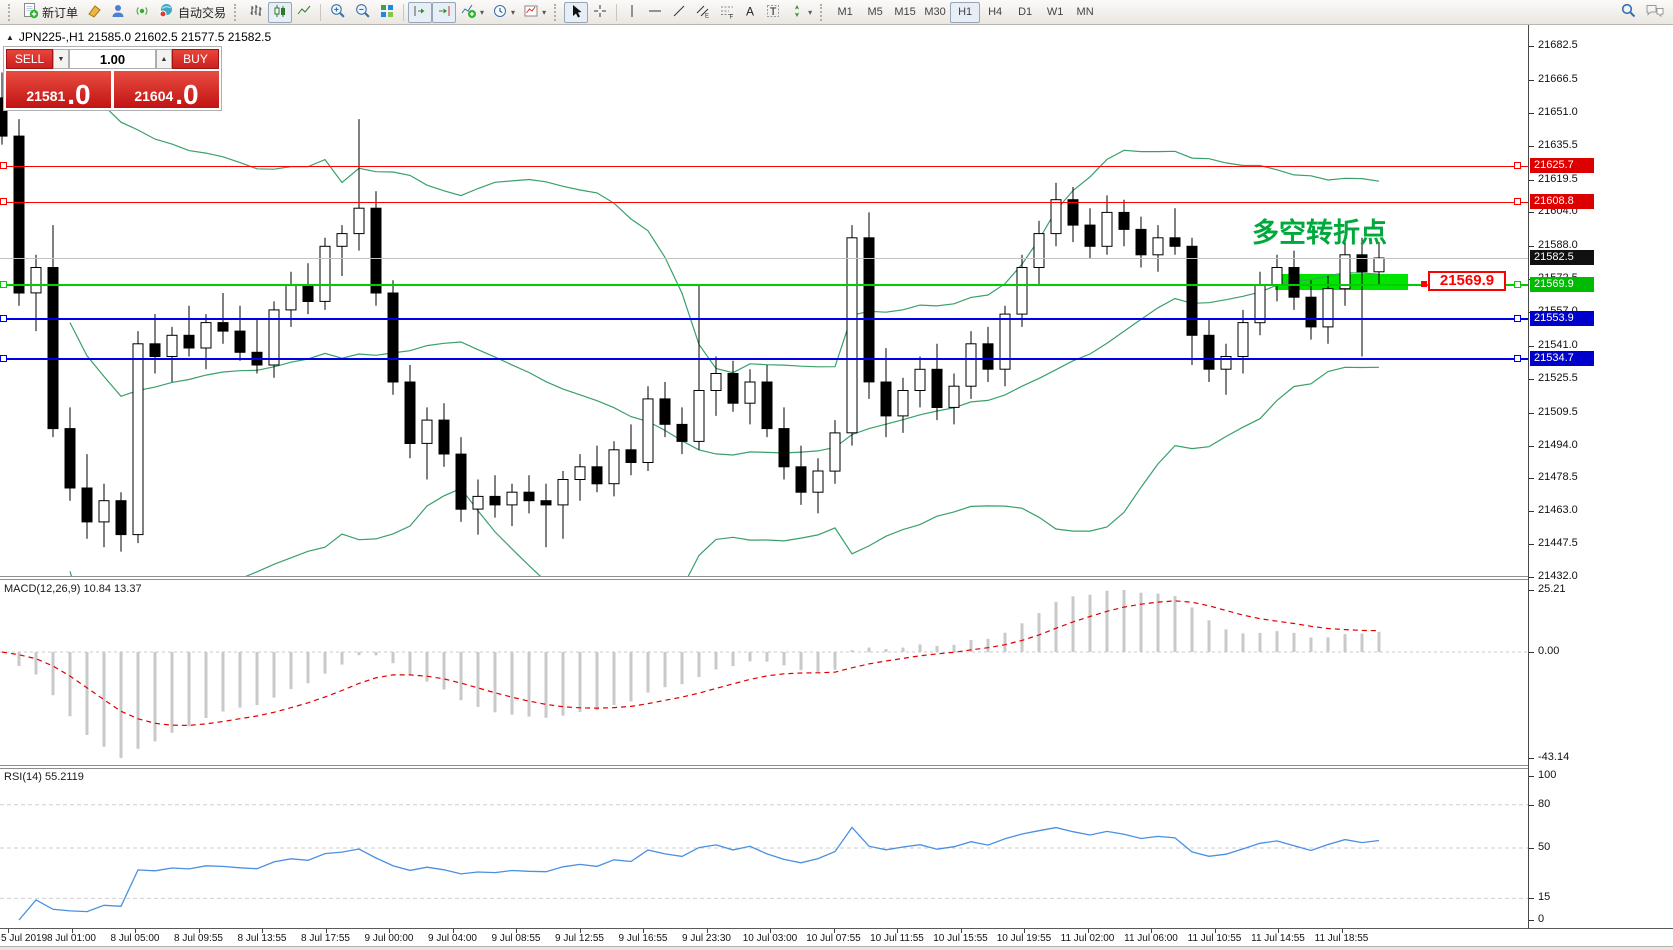 The image size is (1673, 950). I want to click on zoom-in-icon, so click(337, 12).